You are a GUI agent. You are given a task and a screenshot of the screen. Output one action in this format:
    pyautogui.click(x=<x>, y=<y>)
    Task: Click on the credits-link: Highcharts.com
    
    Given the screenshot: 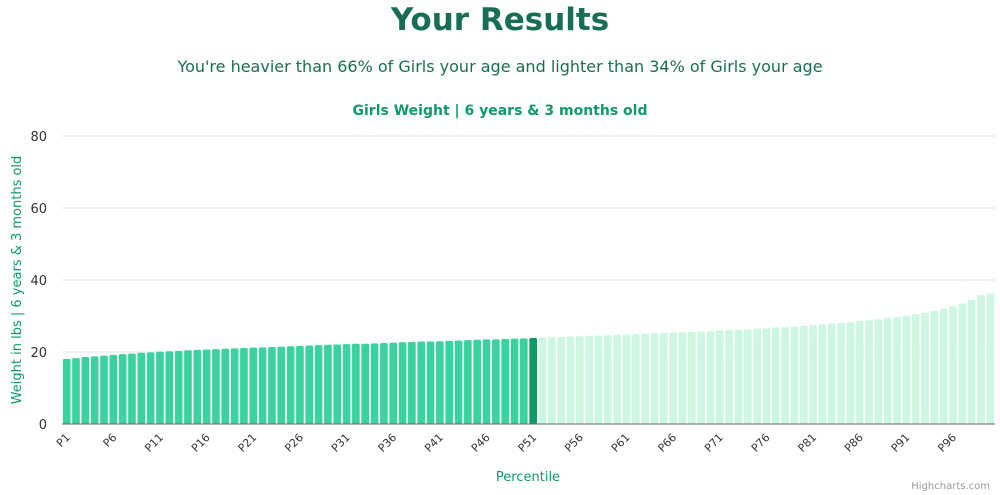 What is the action you would take?
    pyautogui.click(x=950, y=486)
    